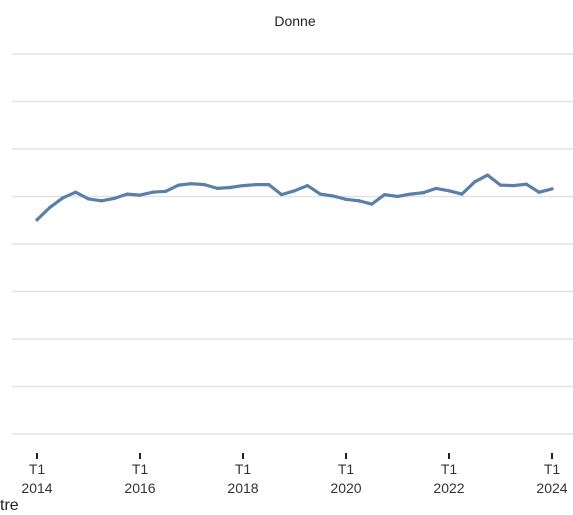 The height and width of the screenshot is (515, 573). I want to click on chart-title: Donne, so click(294, 21).